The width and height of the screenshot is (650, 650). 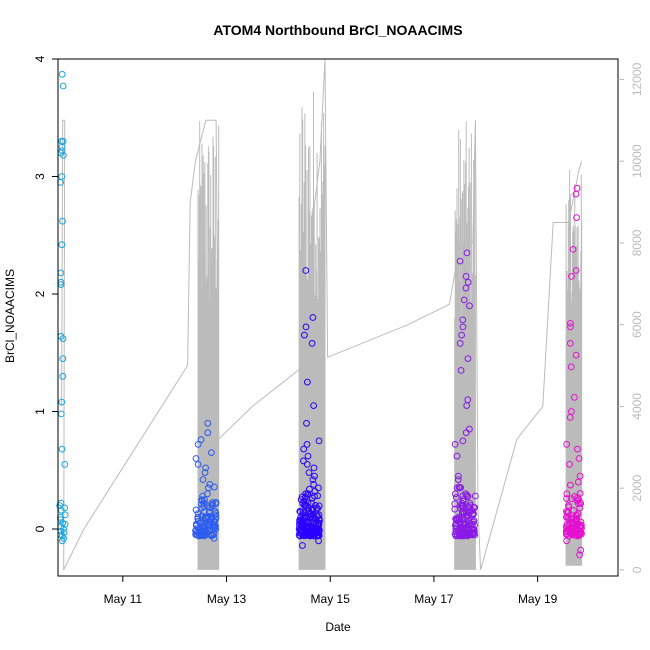 What do you see at coordinates (637, 79) in the screenshot?
I see `y2-tick-label: 12000` at bounding box center [637, 79].